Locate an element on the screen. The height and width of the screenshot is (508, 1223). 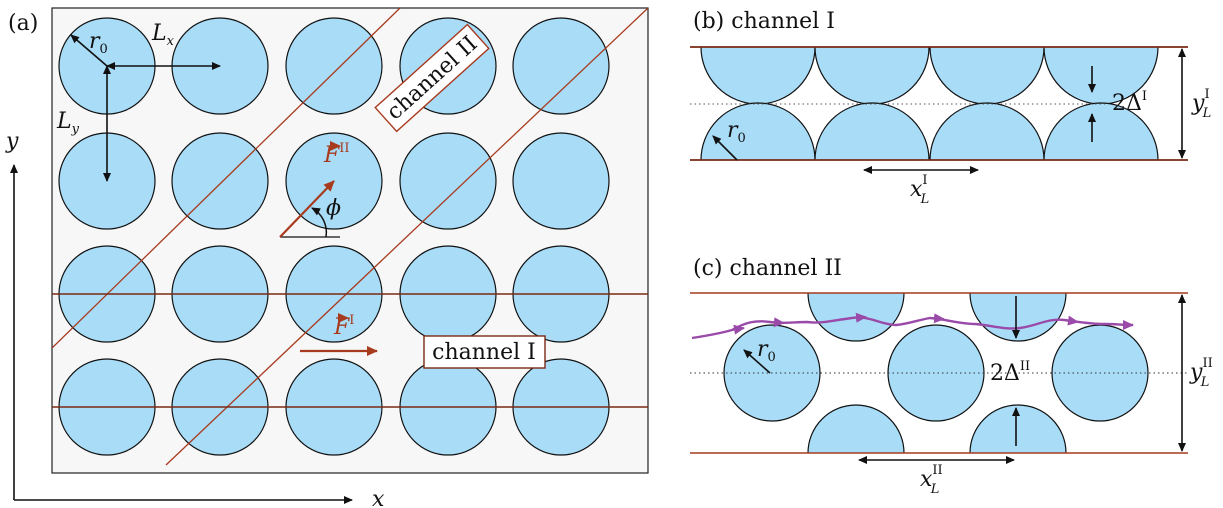
obstacle-disk-r2c2 is located at coordinates (220, 181).